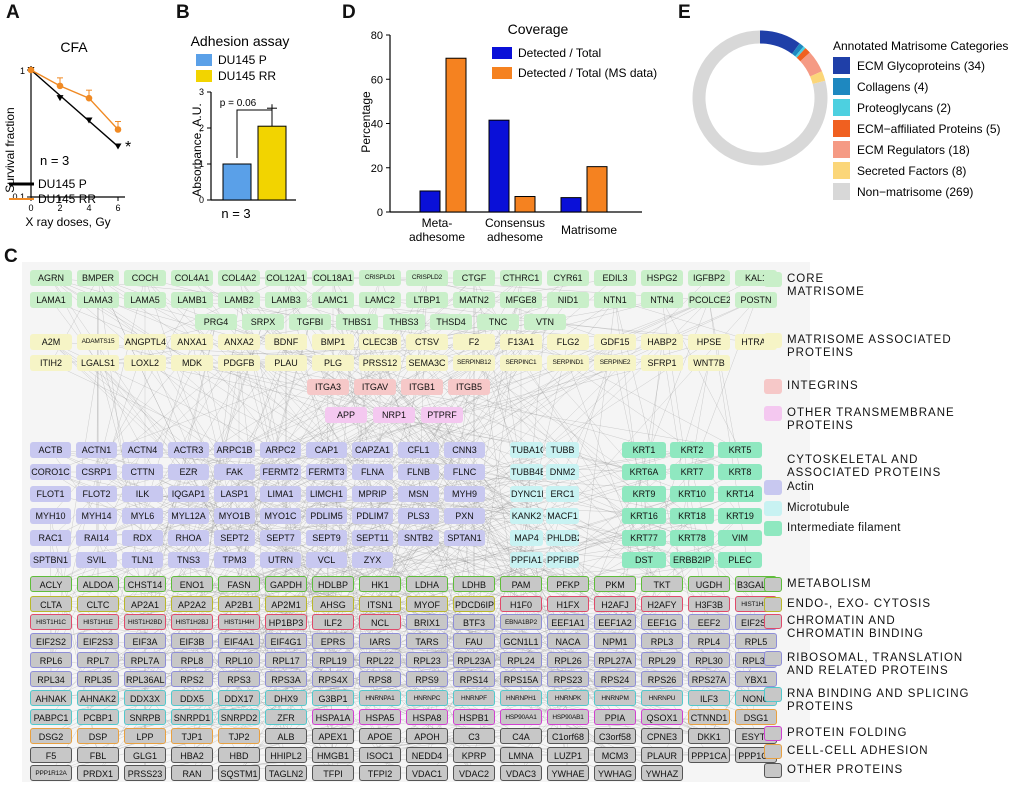  What do you see at coordinates (145, 698) in the screenshot?
I see `network-node: DDX3X` at bounding box center [145, 698].